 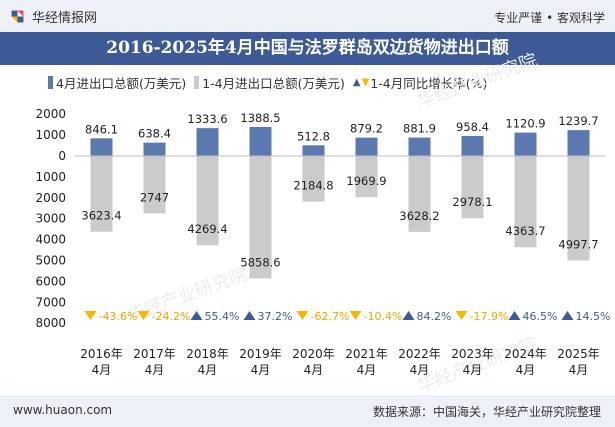 What do you see at coordinates (383, 316) in the screenshot?
I see `growth-label: -10.4%` at bounding box center [383, 316].